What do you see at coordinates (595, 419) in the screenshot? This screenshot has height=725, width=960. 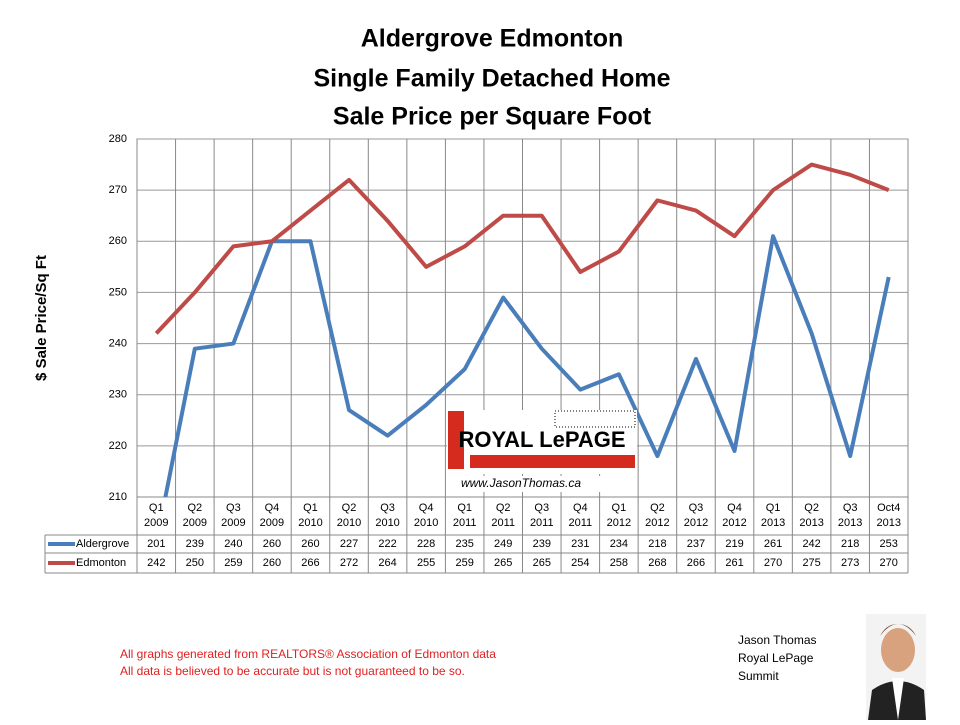 I see `logo-pattern` at bounding box center [595, 419].